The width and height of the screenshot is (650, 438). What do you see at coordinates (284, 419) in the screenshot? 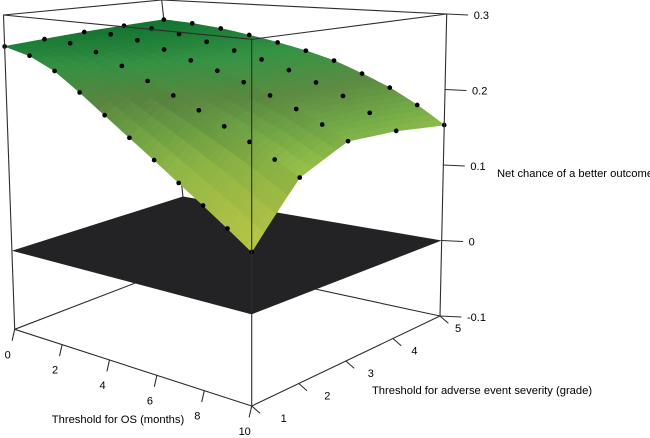
I see `tick-label: 1` at bounding box center [284, 419].